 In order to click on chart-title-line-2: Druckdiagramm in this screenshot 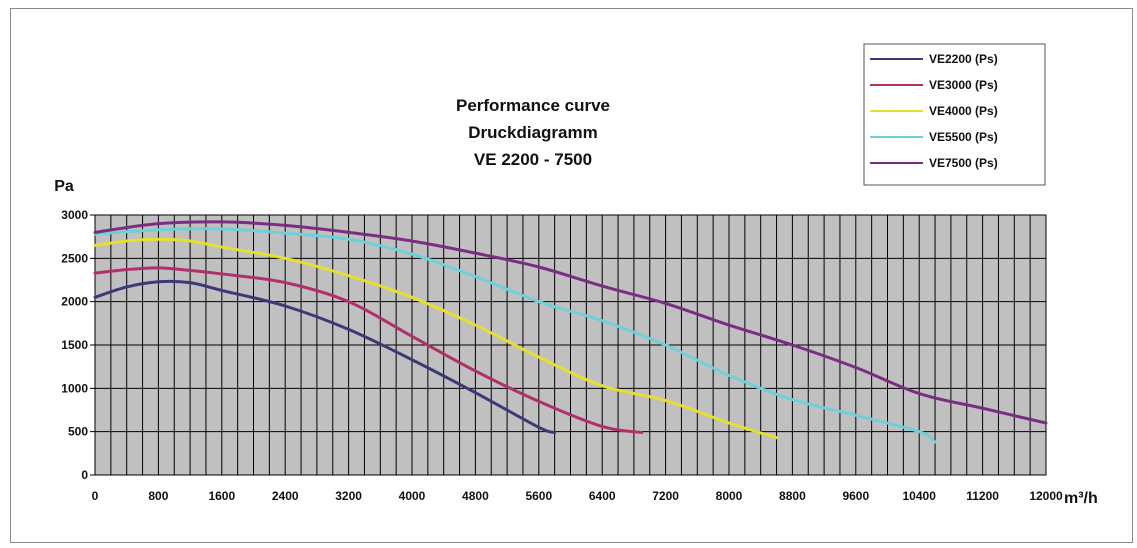, I will do `click(532, 132)`.